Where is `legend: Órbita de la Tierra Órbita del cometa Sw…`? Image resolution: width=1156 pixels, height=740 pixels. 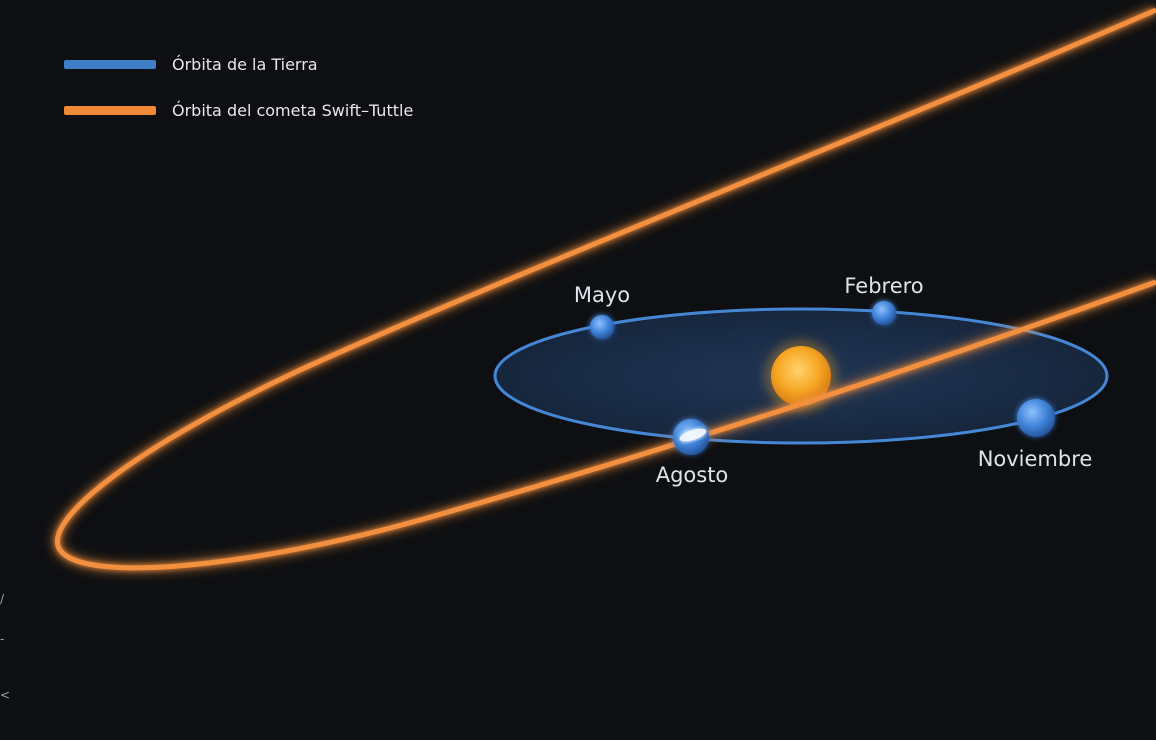
legend: Órbita de la Tierra Órbita del cometa Sw… is located at coordinates (238, 98).